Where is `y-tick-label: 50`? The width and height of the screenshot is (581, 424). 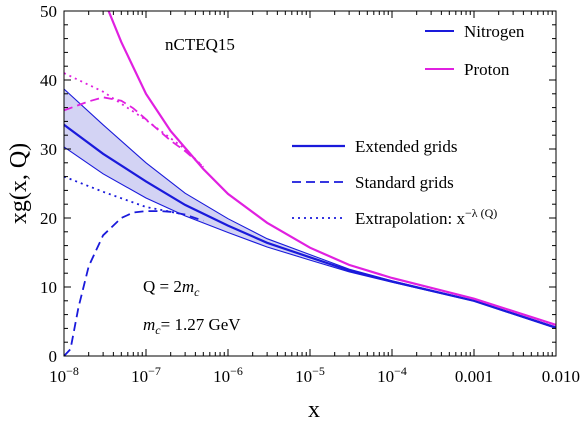 y-tick-label: 50 is located at coordinates (48, 11).